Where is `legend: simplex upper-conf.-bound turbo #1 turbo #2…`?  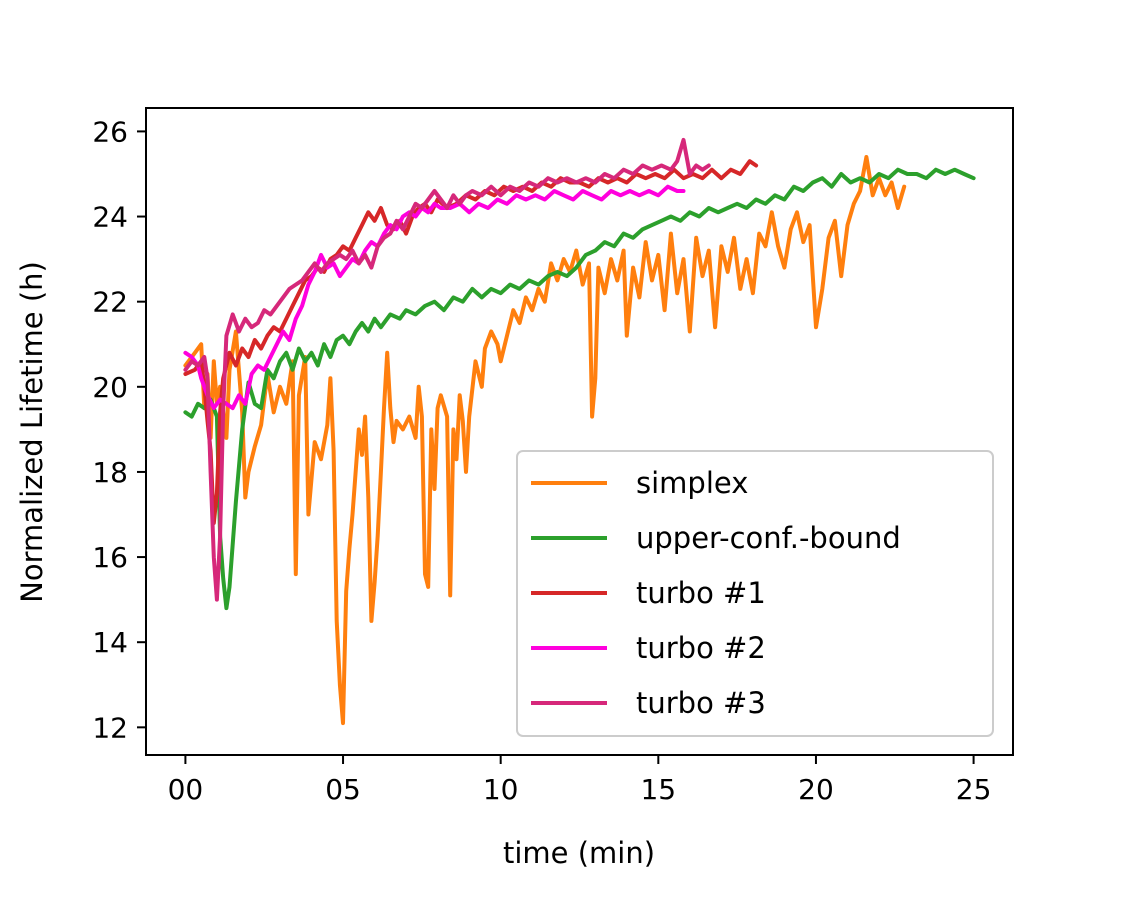
legend: simplex upper-conf.-bound turbo #1 turbo #2… is located at coordinates (755, 593).